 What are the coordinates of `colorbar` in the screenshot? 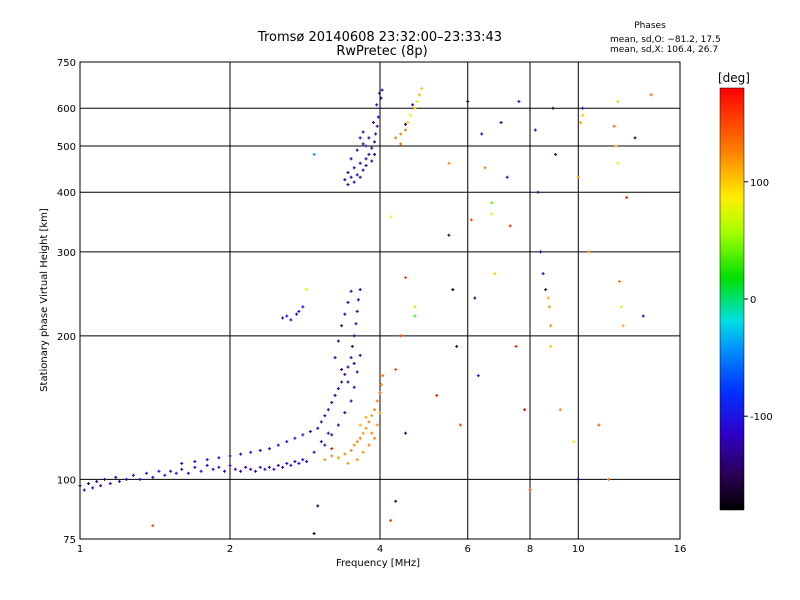 It's located at (732, 299).